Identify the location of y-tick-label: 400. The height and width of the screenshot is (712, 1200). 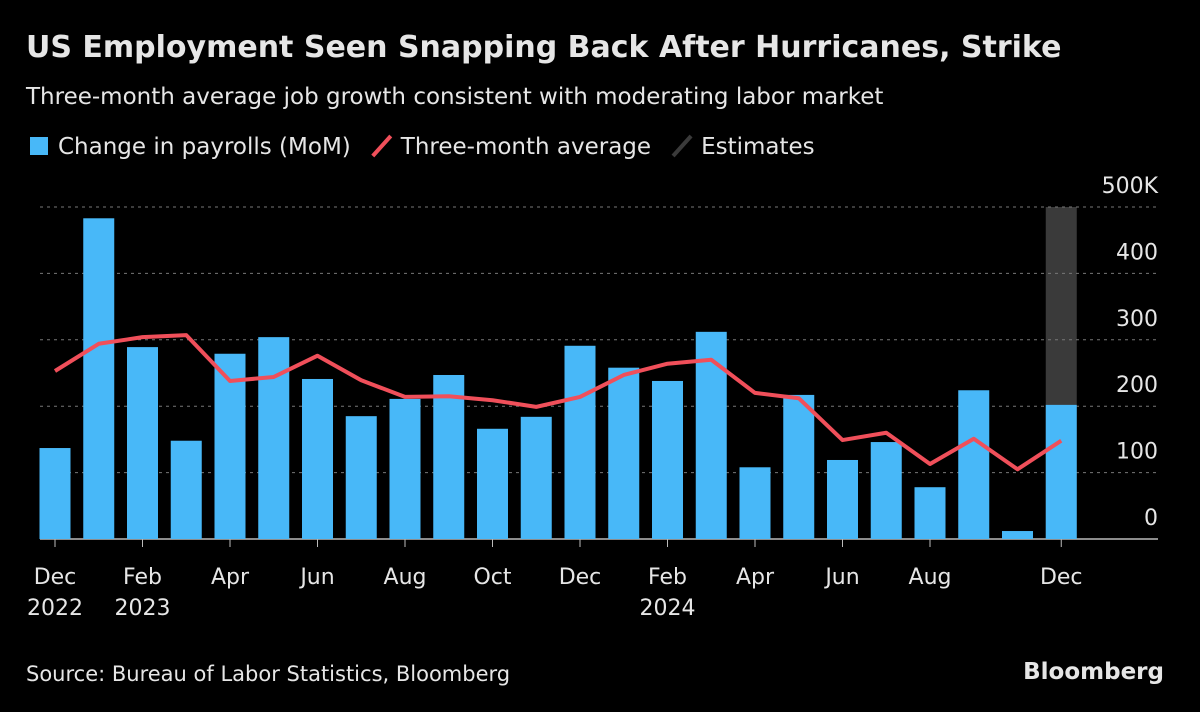
(1137, 252).